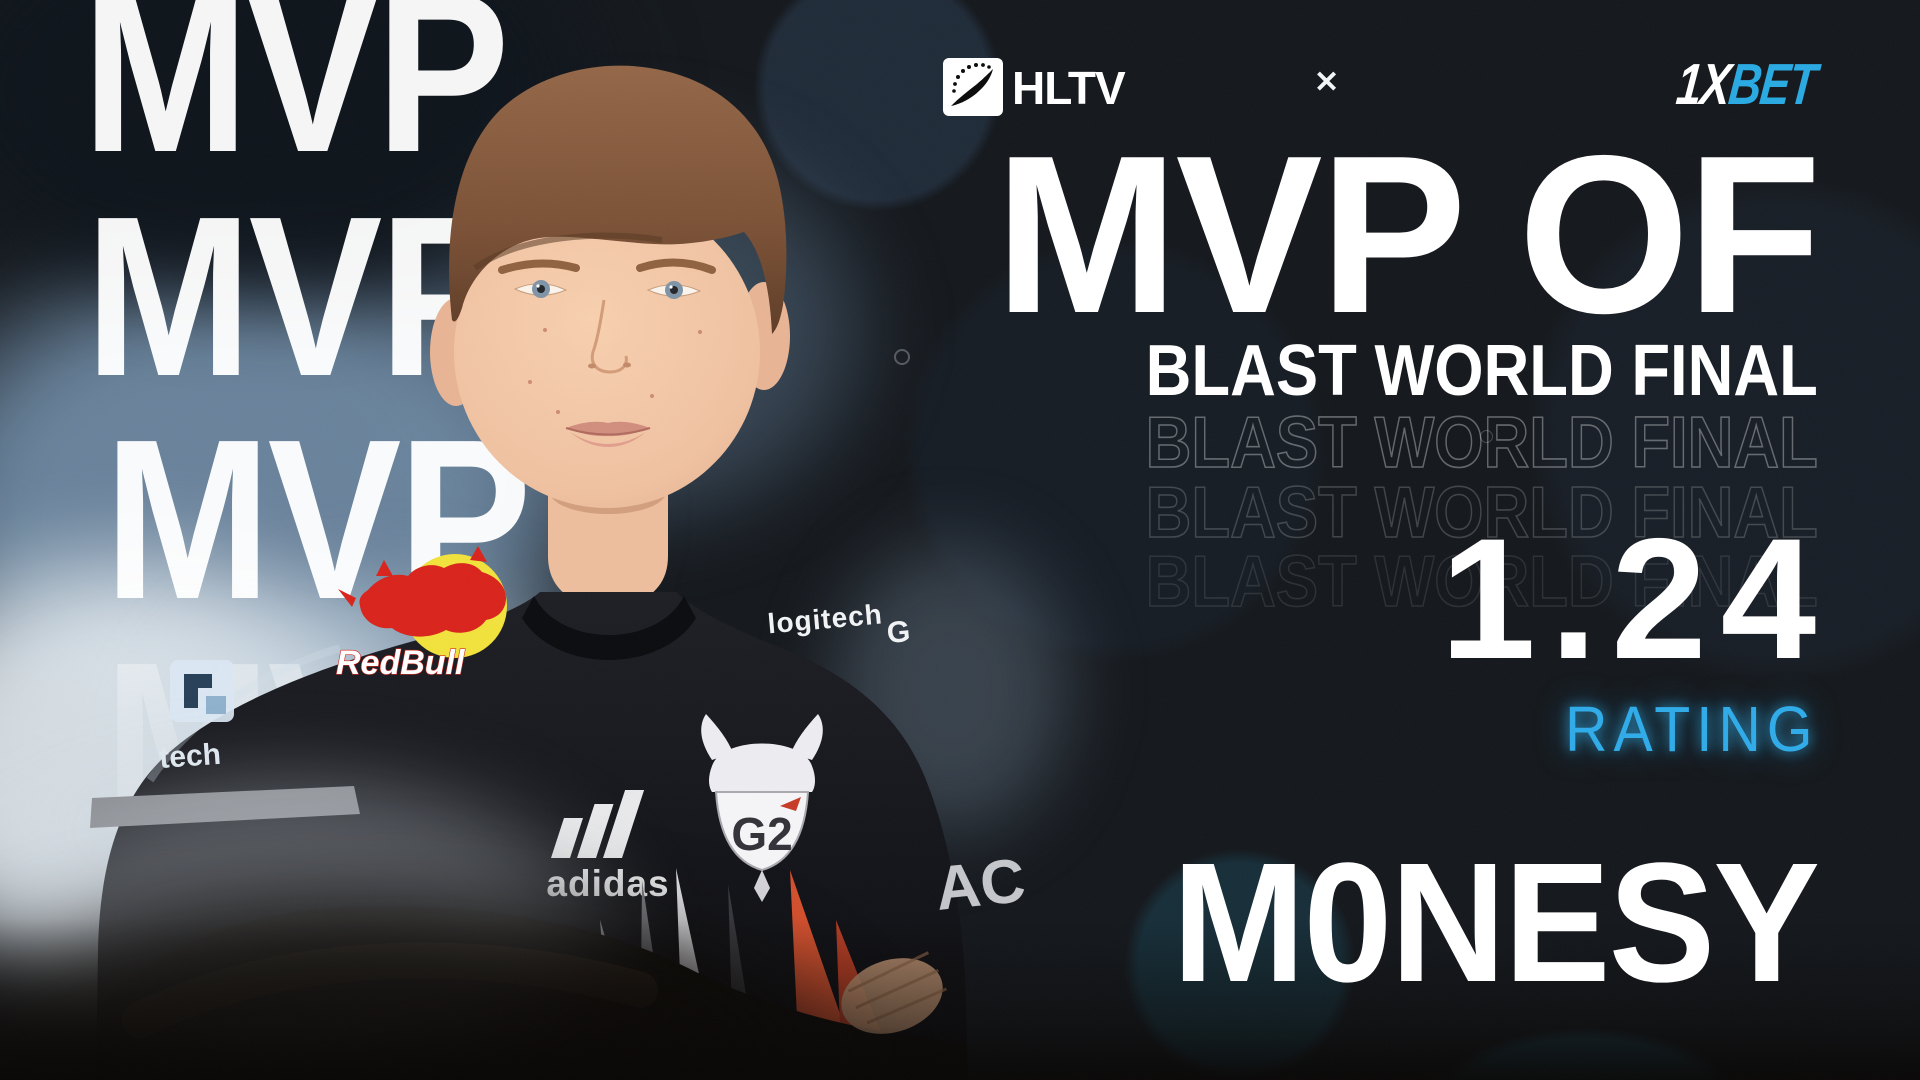 This screenshot has width=1920, height=1080. Describe the element at coordinates (401, 663) in the screenshot. I see `redbull-text: RedBull` at that location.